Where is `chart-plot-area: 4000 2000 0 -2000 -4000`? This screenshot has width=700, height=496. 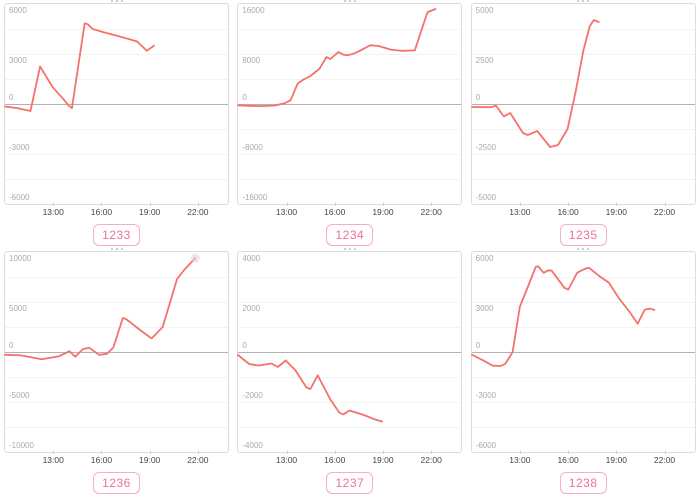 chart-plot-area: 4000 2000 0 -2000 -4000 is located at coordinates (350, 352).